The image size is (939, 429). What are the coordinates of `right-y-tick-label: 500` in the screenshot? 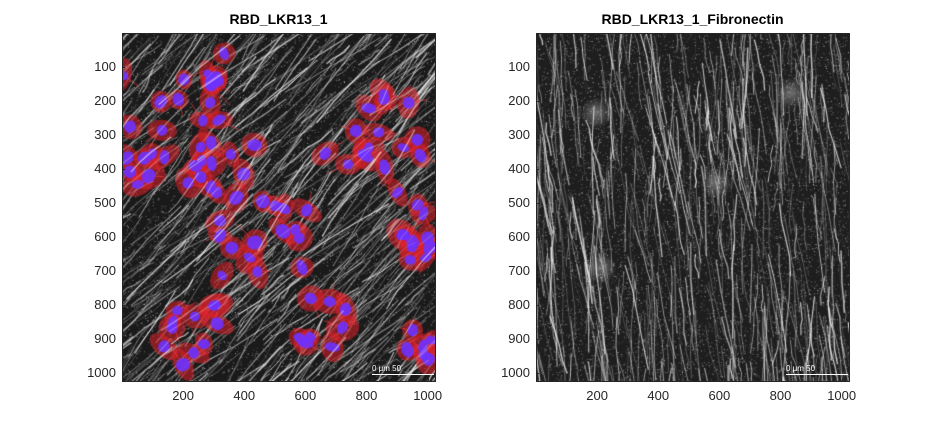 It's located at (519, 202).